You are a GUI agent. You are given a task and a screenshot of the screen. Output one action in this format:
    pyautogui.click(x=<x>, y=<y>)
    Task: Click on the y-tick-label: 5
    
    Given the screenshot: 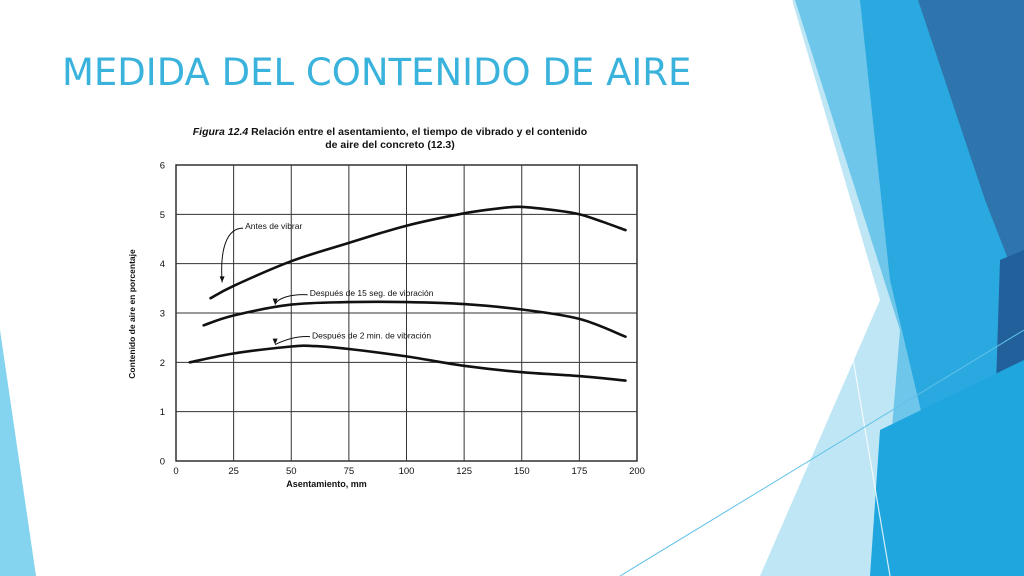 What is the action you would take?
    pyautogui.click(x=162, y=215)
    